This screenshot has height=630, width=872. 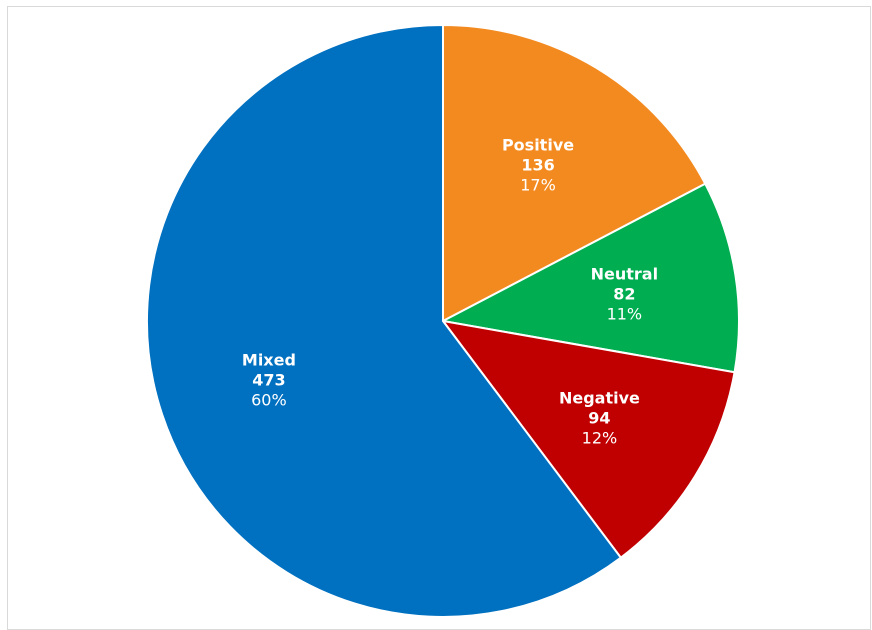 I want to click on pie-slice-neutral, so click(x=589, y=278).